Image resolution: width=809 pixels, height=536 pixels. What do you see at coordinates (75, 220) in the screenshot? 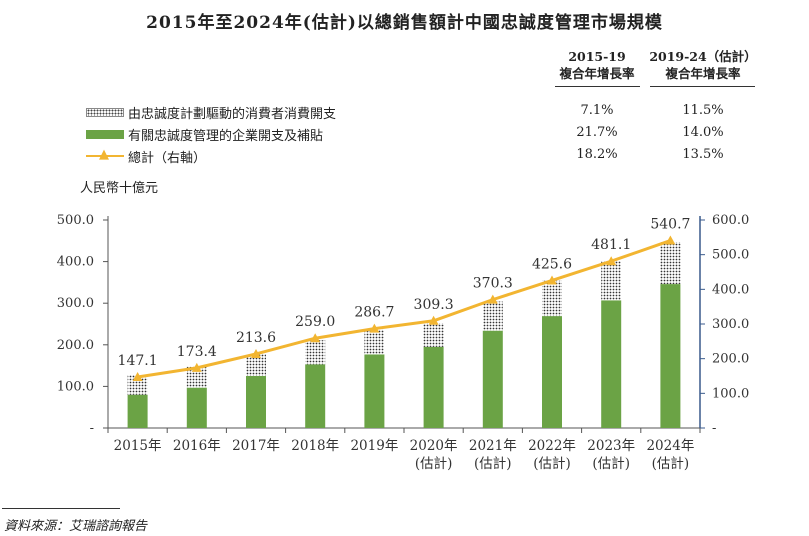
I see `left-axis-tick-label: 500.0` at bounding box center [75, 220].